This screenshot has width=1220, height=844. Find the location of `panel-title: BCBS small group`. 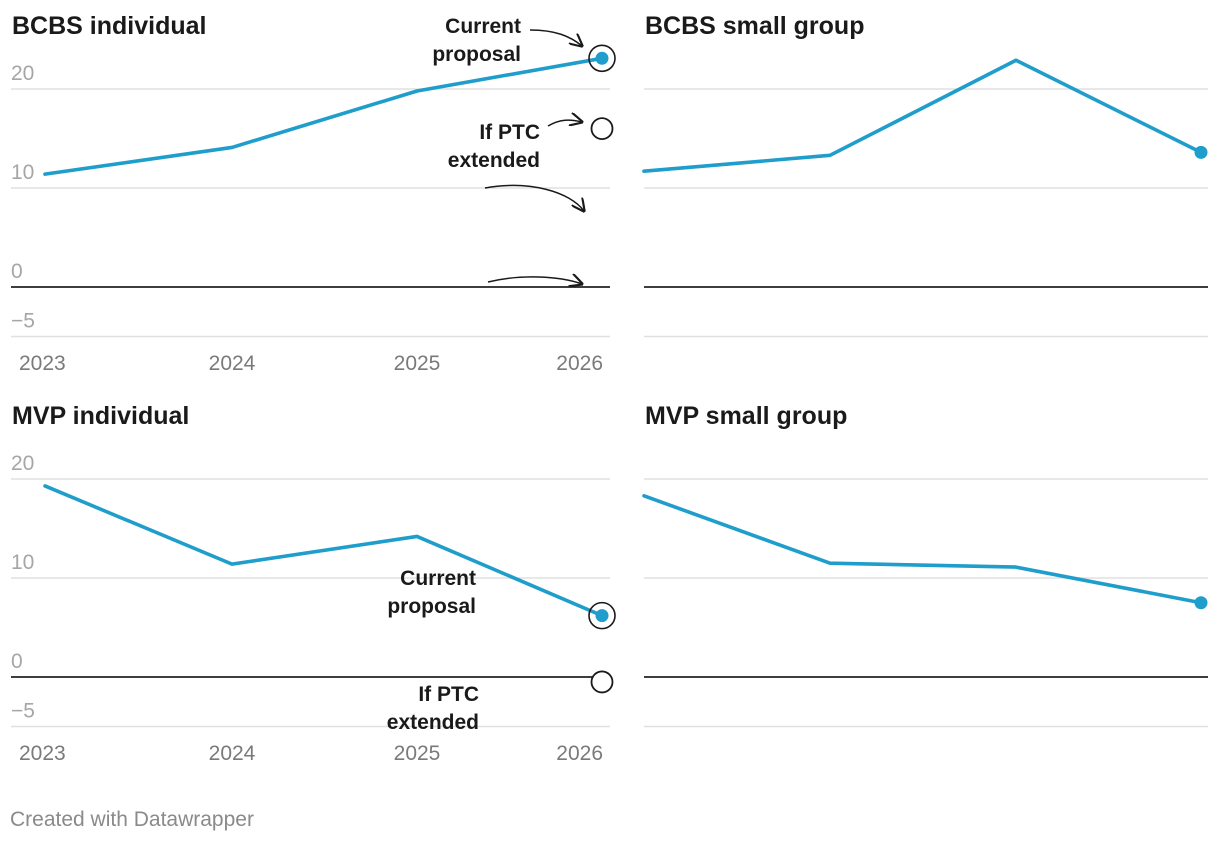

panel-title: BCBS small group is located at coordinates (754, 26).